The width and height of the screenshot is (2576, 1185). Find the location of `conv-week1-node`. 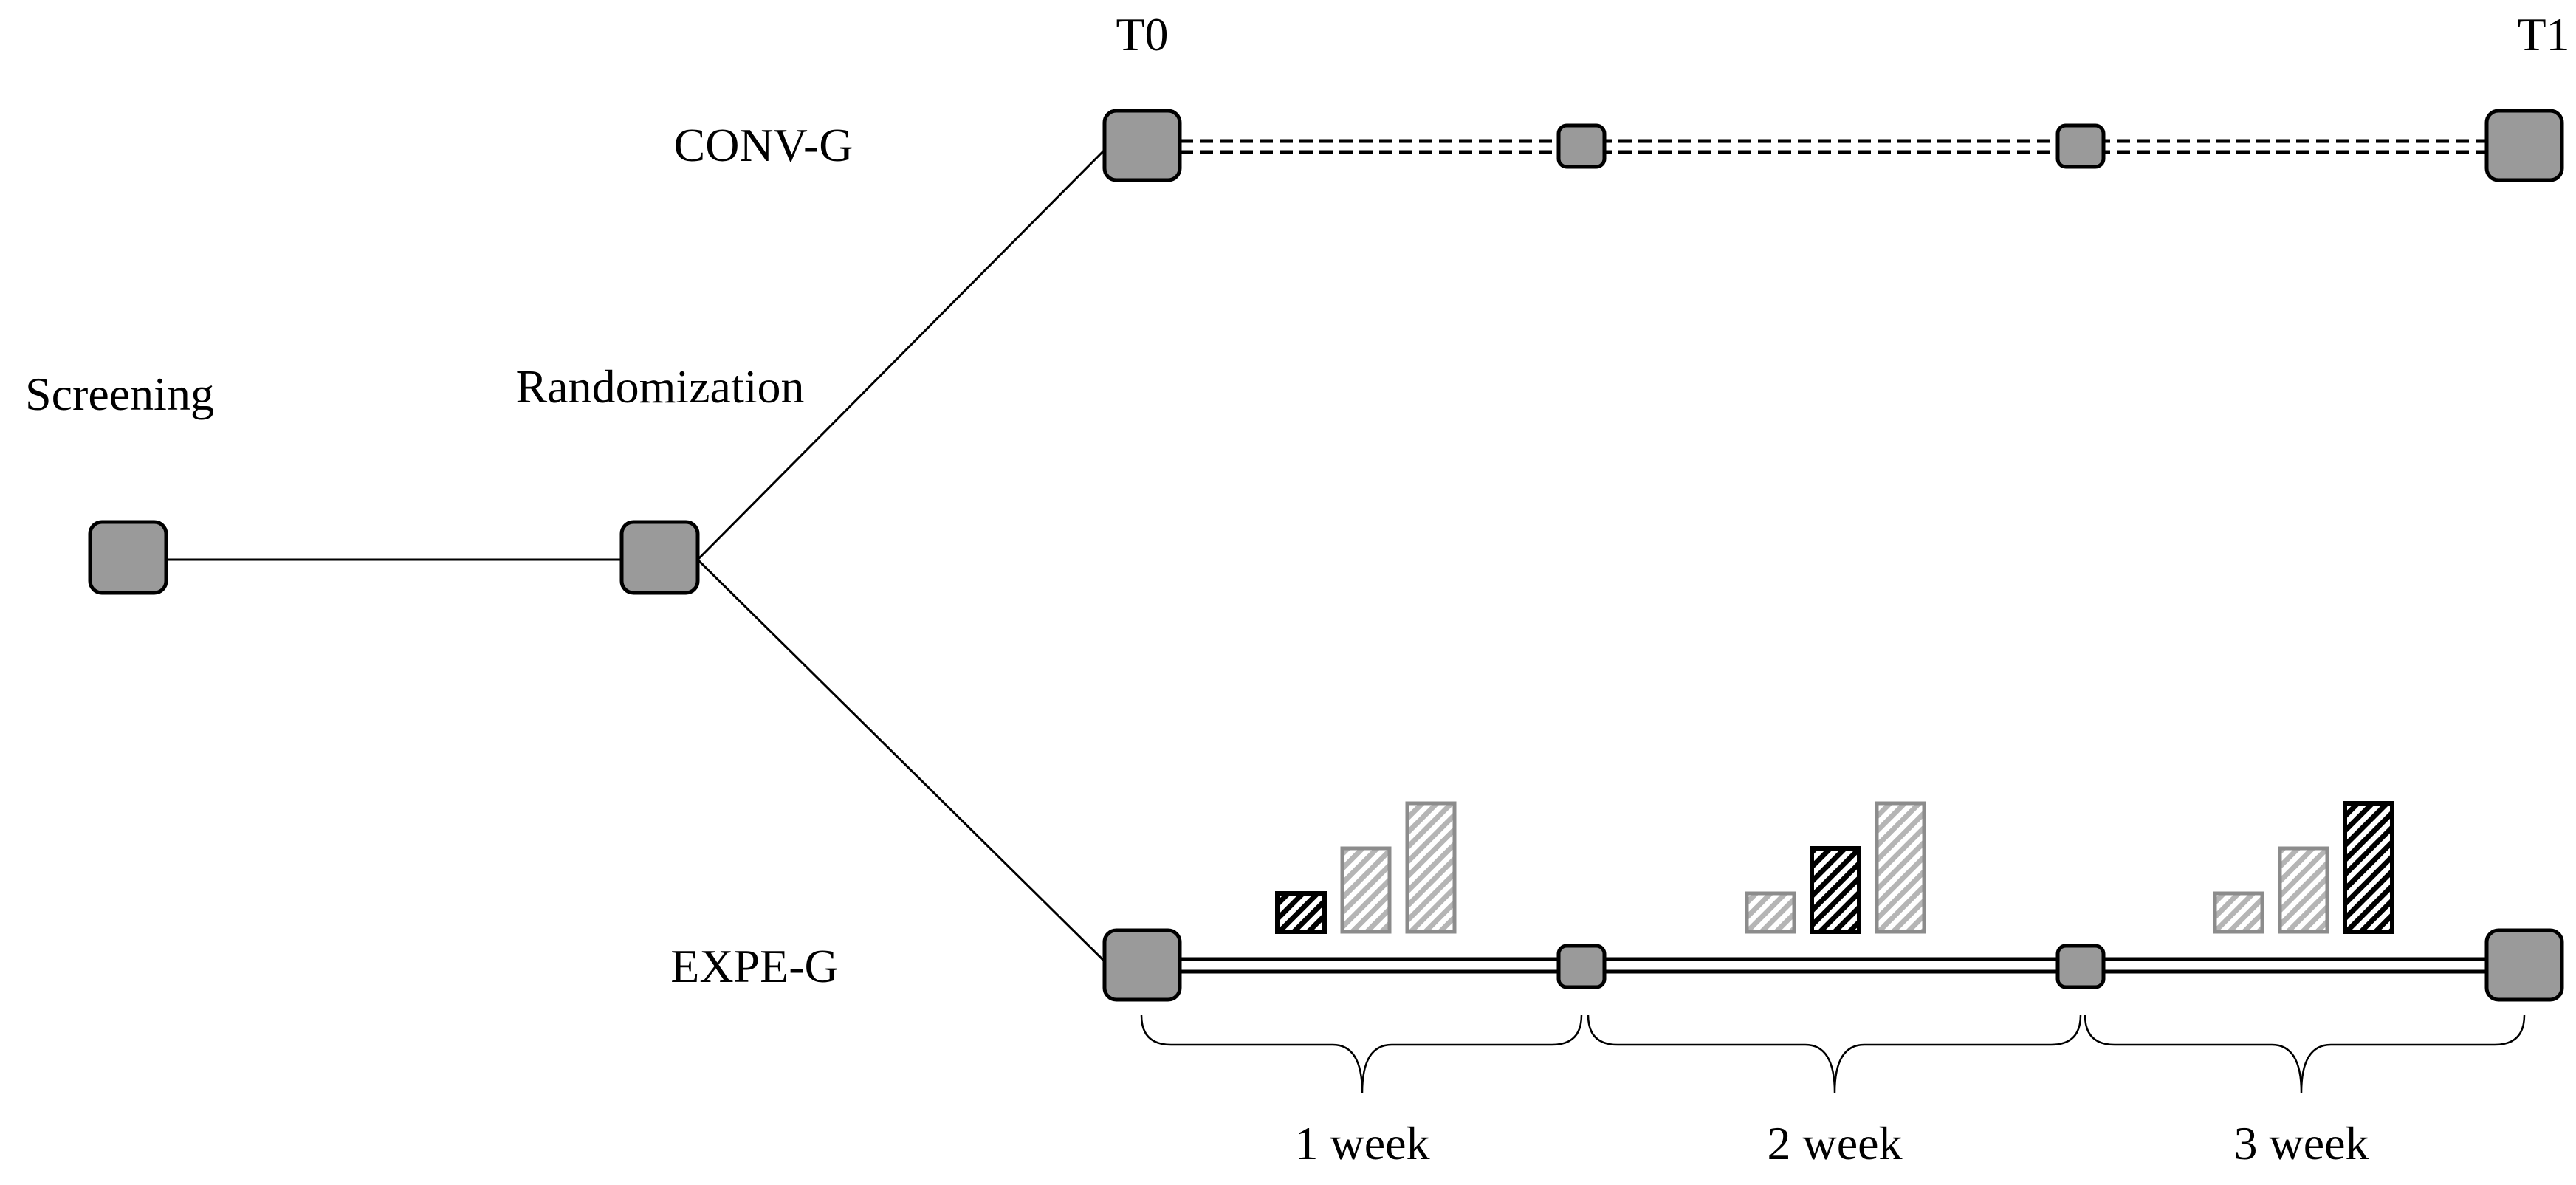

conv-week1-node is located at coordinates (1581, 146).